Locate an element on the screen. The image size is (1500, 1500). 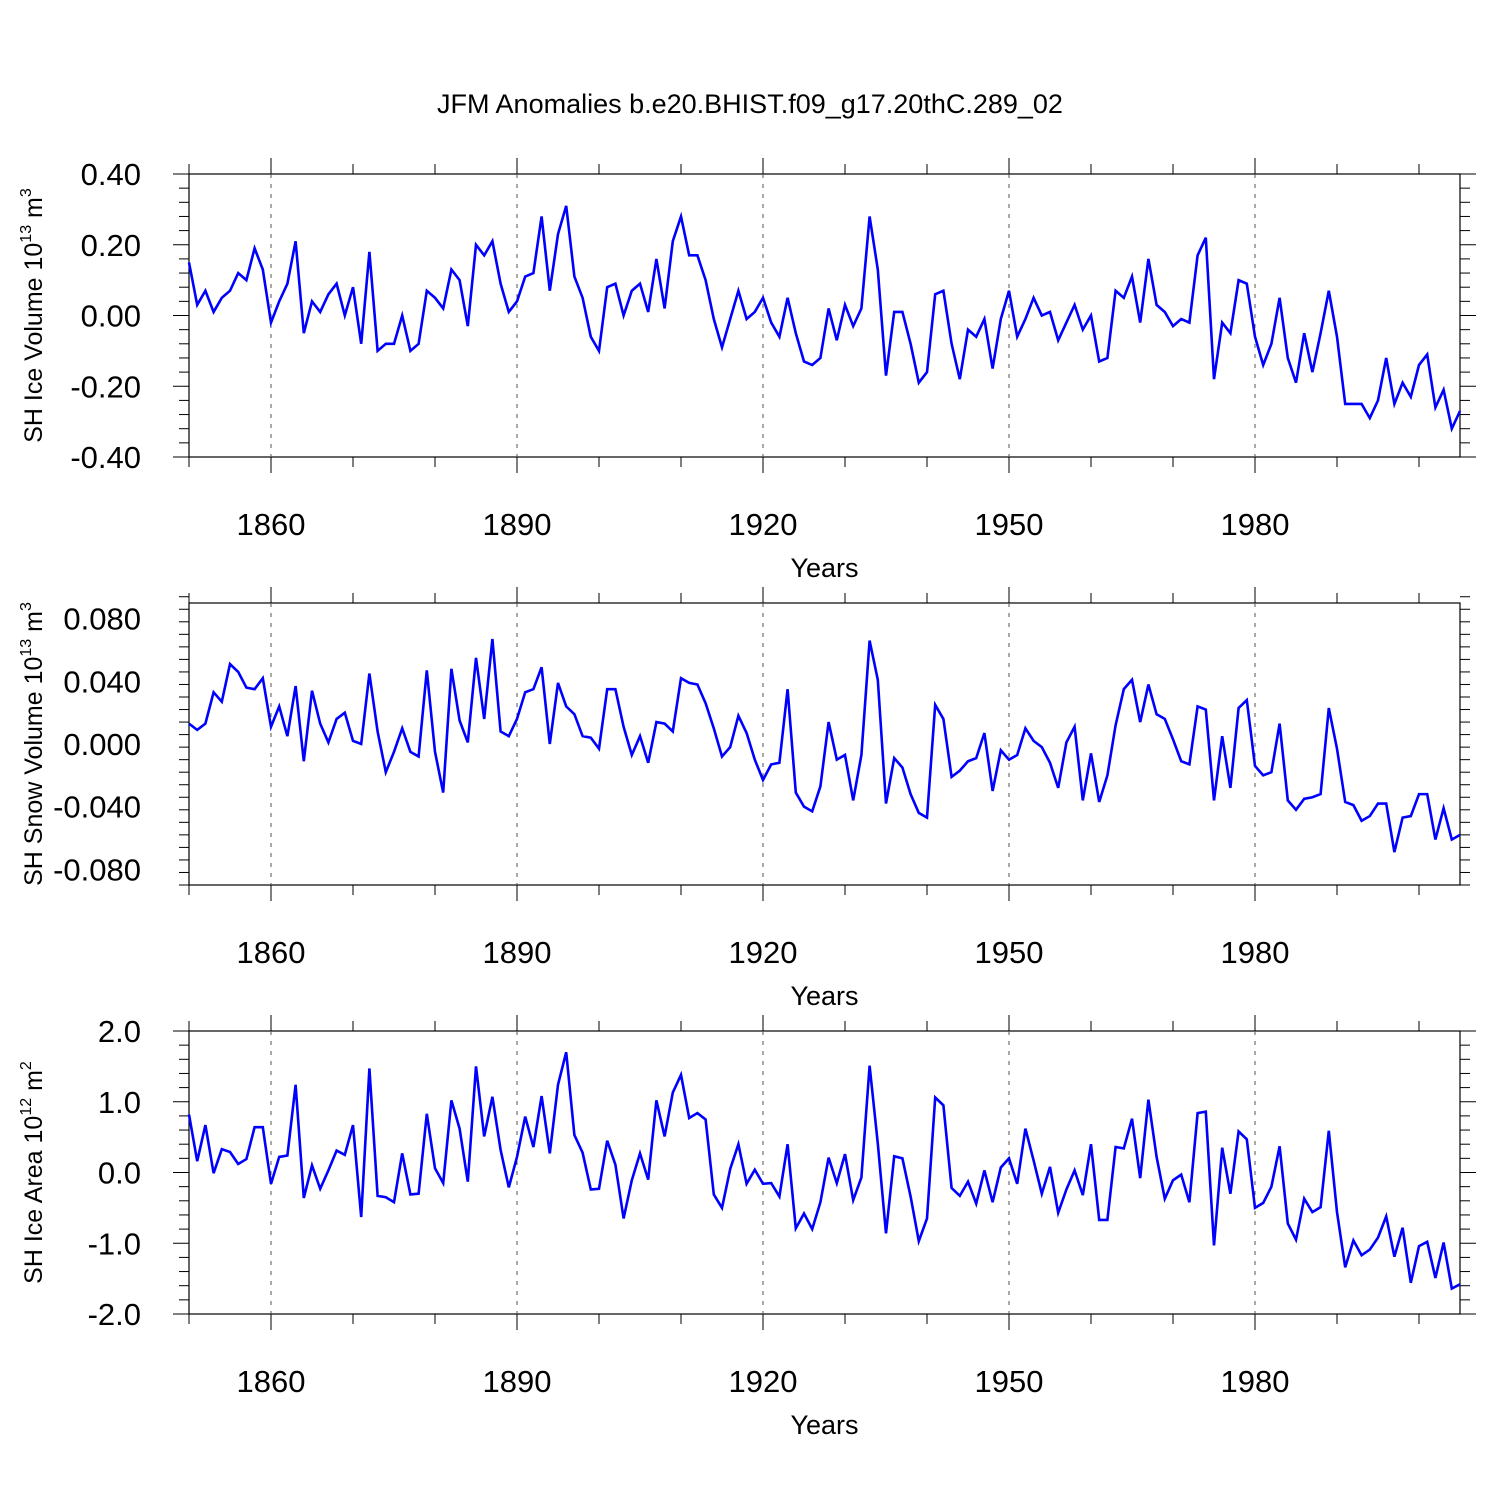
y-axis-label: SH Ice Volume 1013 m3 is located at coordinates (33, 315).